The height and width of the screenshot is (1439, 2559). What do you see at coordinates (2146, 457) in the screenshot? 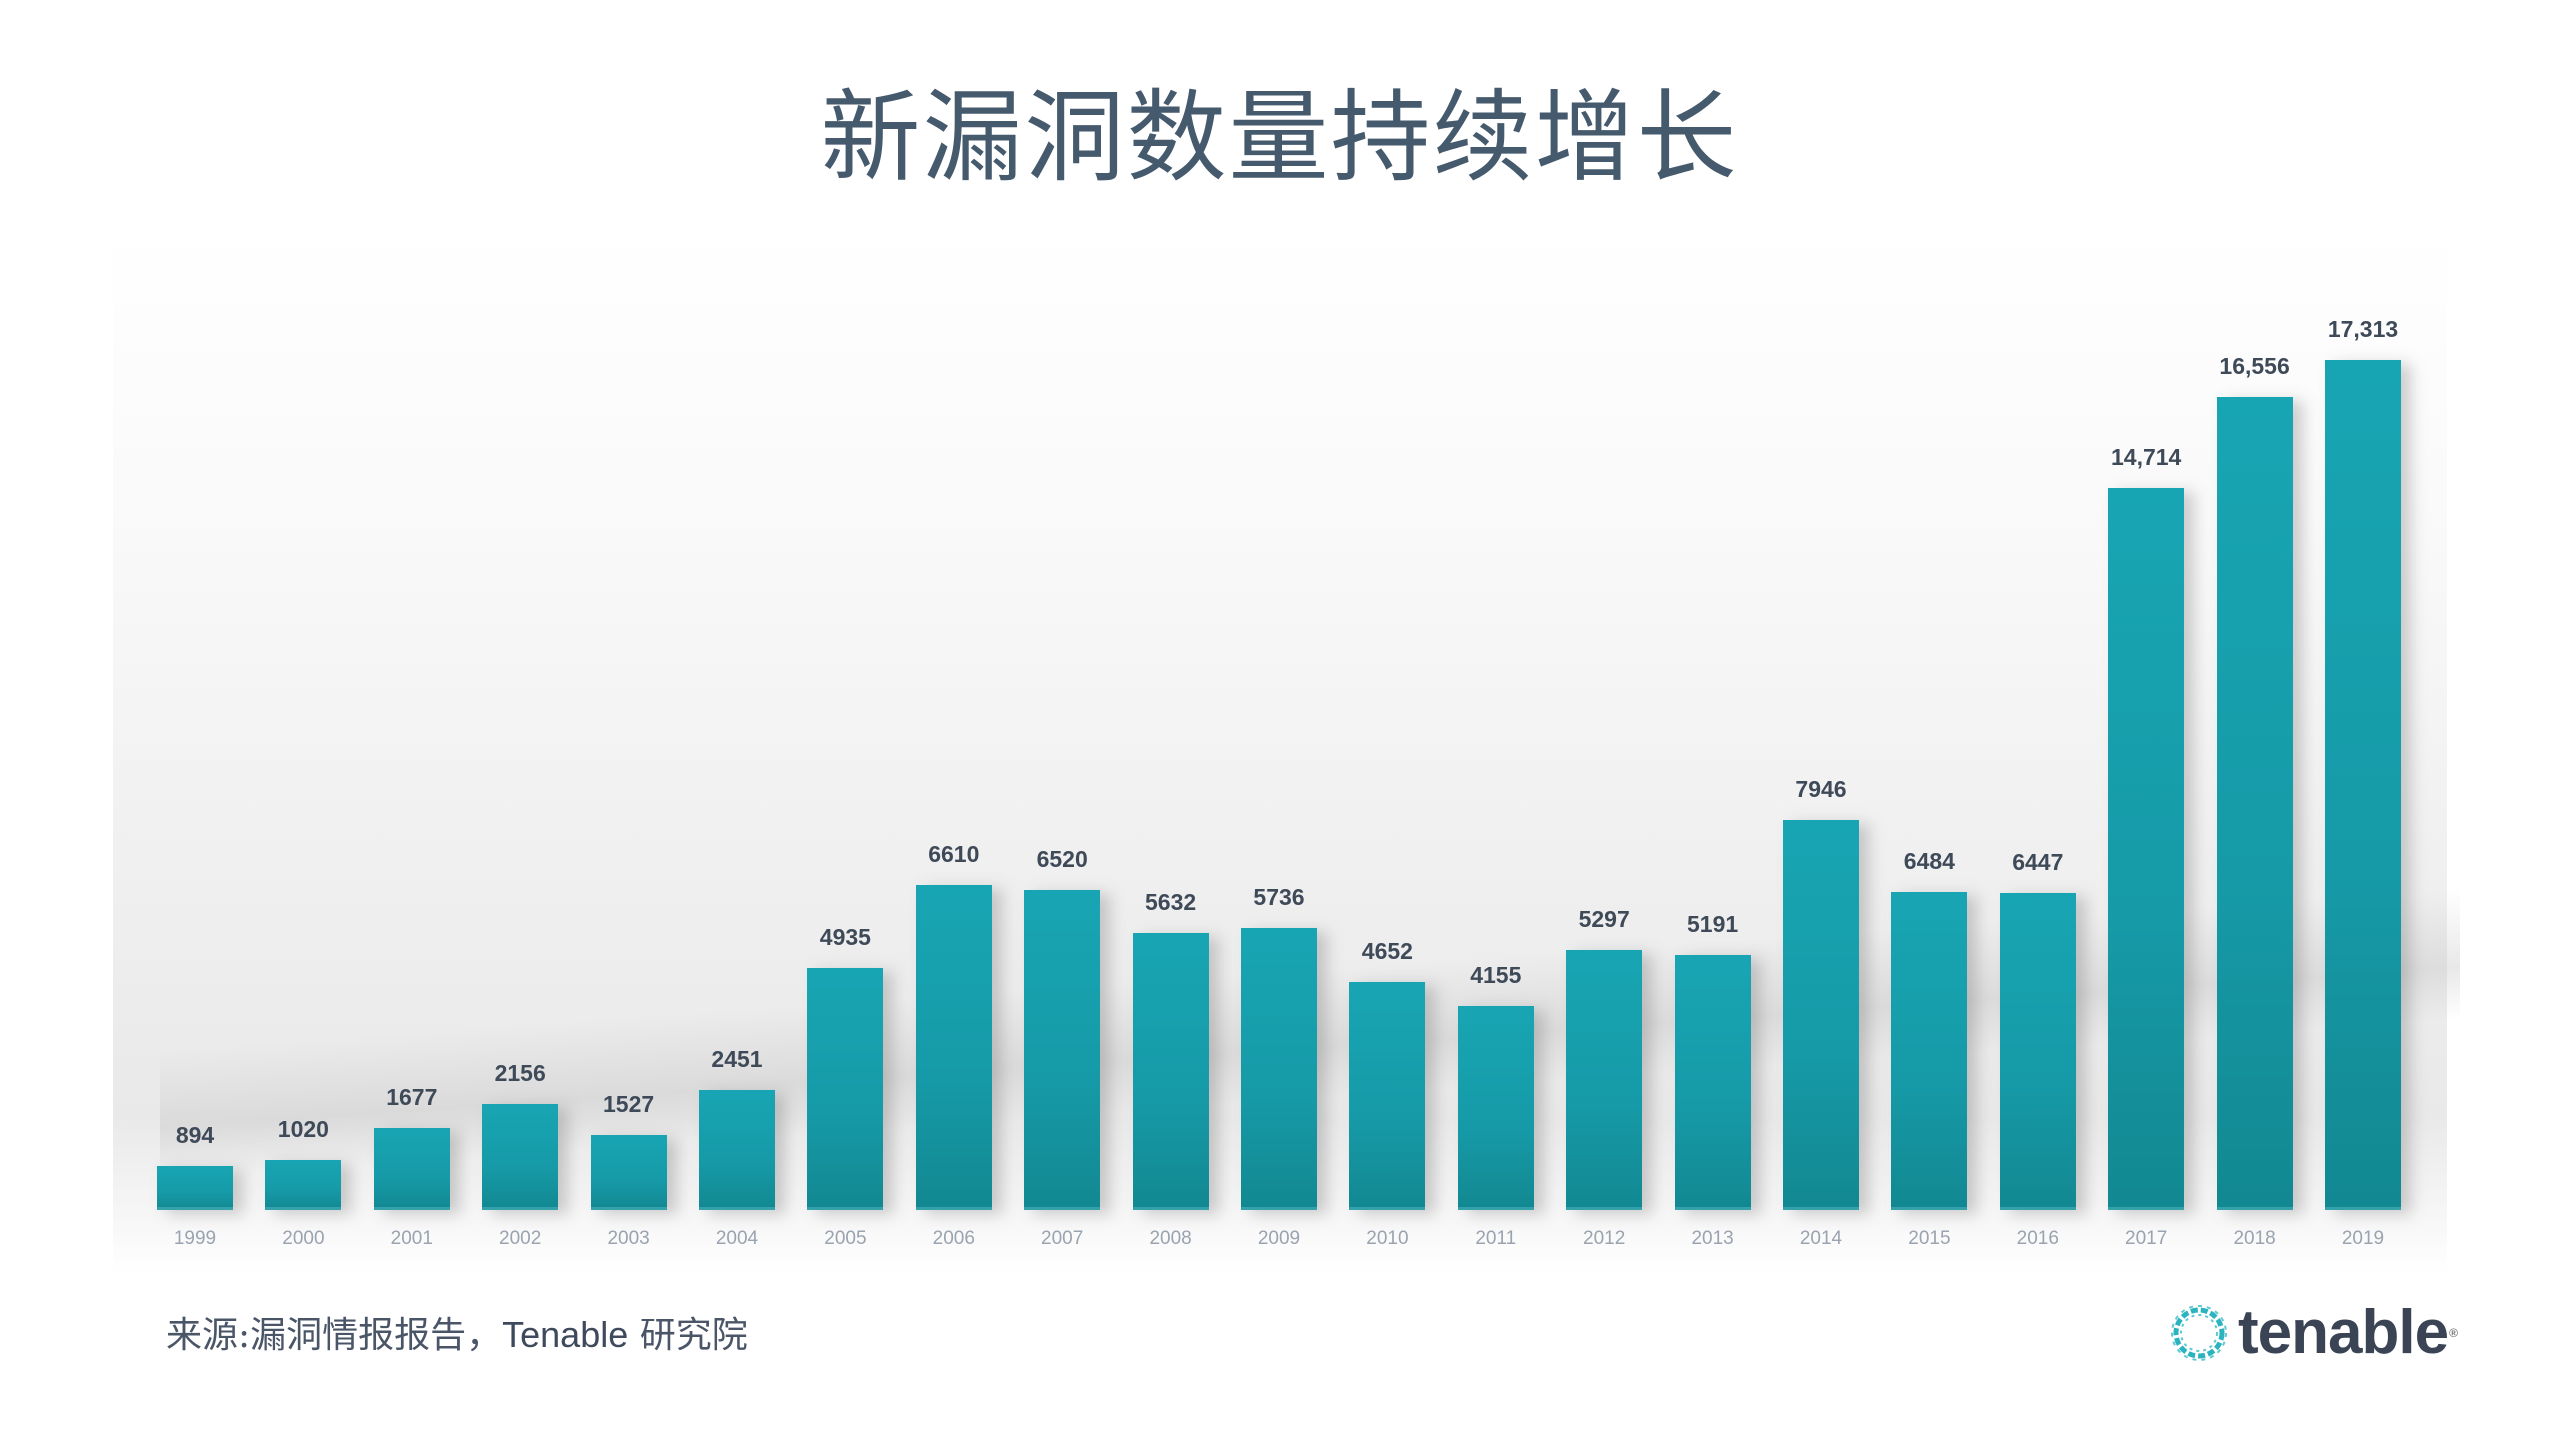
I see `value-label: 14,714` at bounding box center [2146, 457].